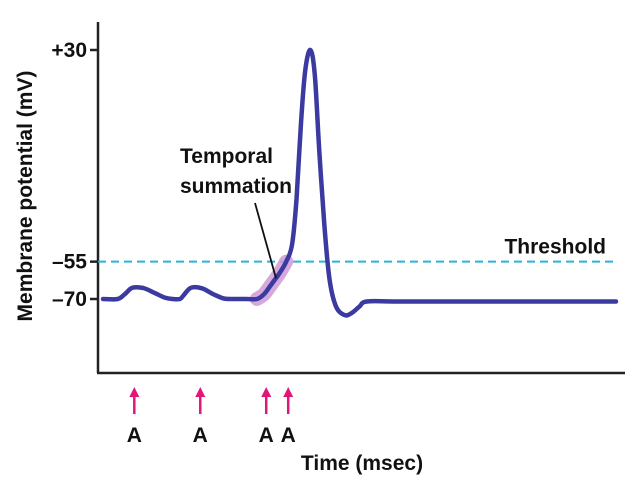 This screenshot has width=642, height=491. I want to click on annotation-leader-line, so click(265, 240).